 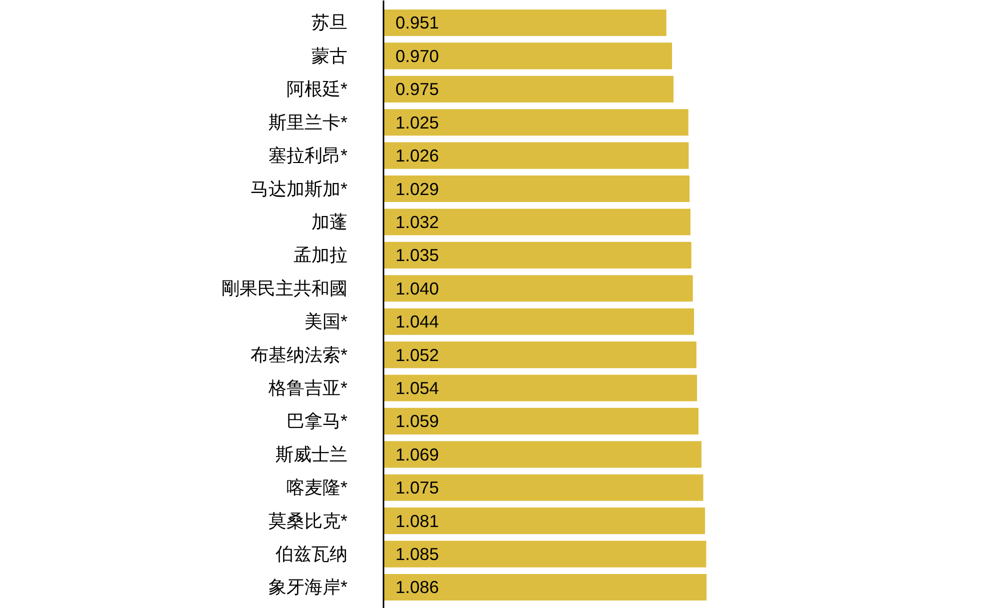 What do you see at coordinates (307, 388) in the screenshot?
I see `y-tick-label: 格鲁吉亚*` at bounding box center [307, 388].